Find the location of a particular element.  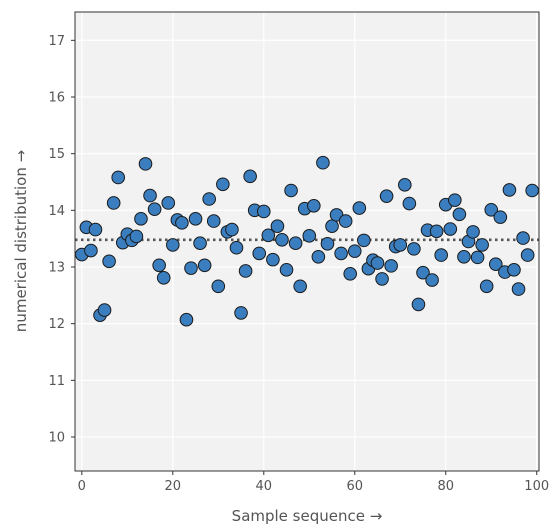

y-tick-label: 14 is located at coordinates (56, 211).